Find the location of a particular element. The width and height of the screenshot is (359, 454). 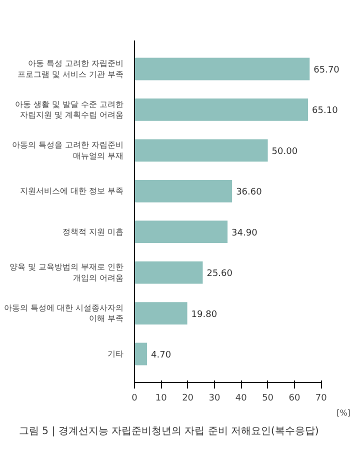

data-label: 4.70 is located at coordinates (161, 355).